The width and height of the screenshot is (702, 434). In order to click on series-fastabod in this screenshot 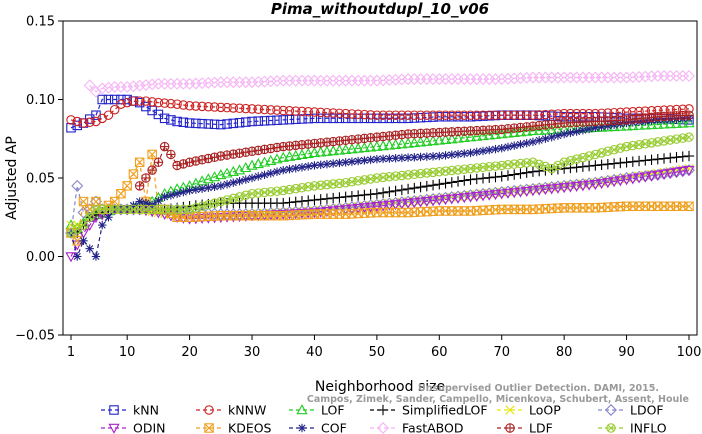, I will do `click(389, 83)`.